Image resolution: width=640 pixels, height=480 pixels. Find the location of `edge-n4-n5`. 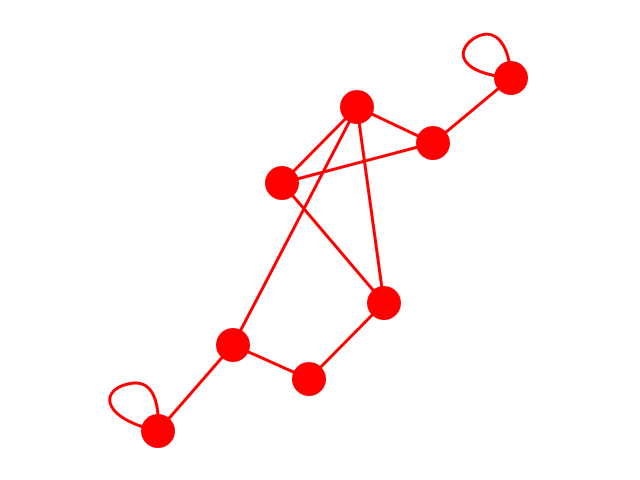

edge-n4-n5 is located at coordinates (333, 243).